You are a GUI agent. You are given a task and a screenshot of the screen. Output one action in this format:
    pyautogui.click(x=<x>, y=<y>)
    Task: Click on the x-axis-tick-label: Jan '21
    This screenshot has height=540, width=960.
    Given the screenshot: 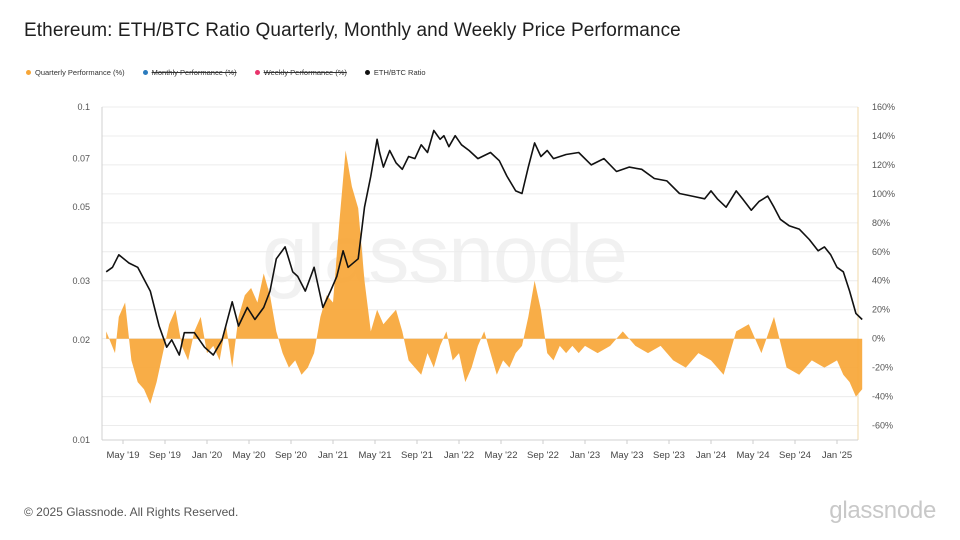 What is the action you would take?
    pyautogui.click(x=333, y=455)
    